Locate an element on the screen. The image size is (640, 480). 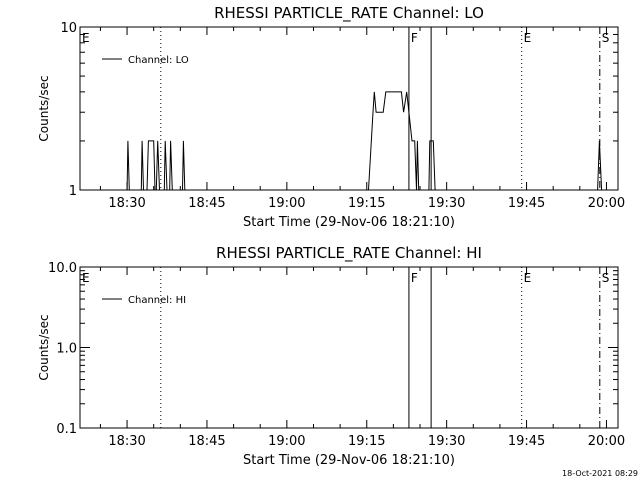
y-tick-label: 0.1 is located at coordinates (66, 429).